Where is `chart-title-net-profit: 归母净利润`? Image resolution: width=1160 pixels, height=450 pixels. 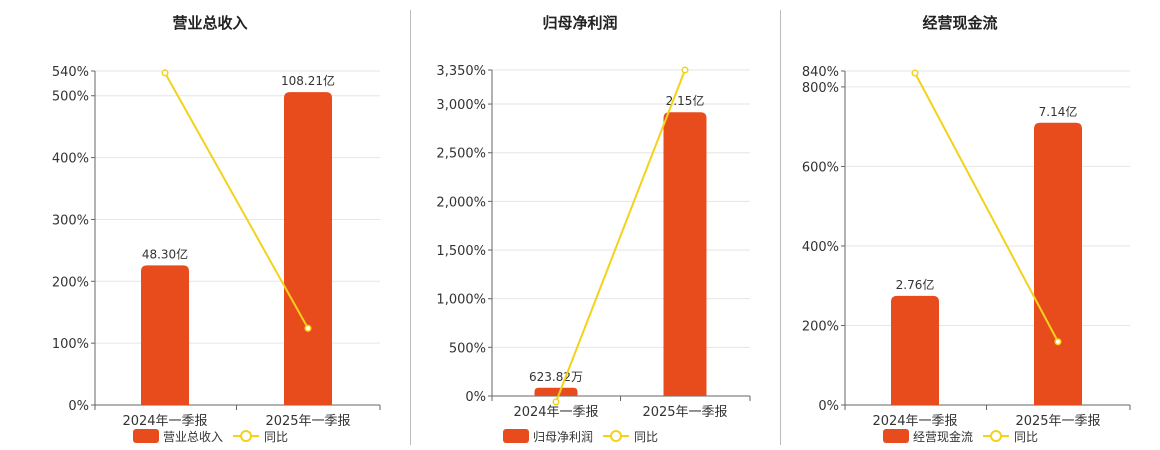
chart-title-net-profit: 归母净利润 is located at coordinates (580, 23).